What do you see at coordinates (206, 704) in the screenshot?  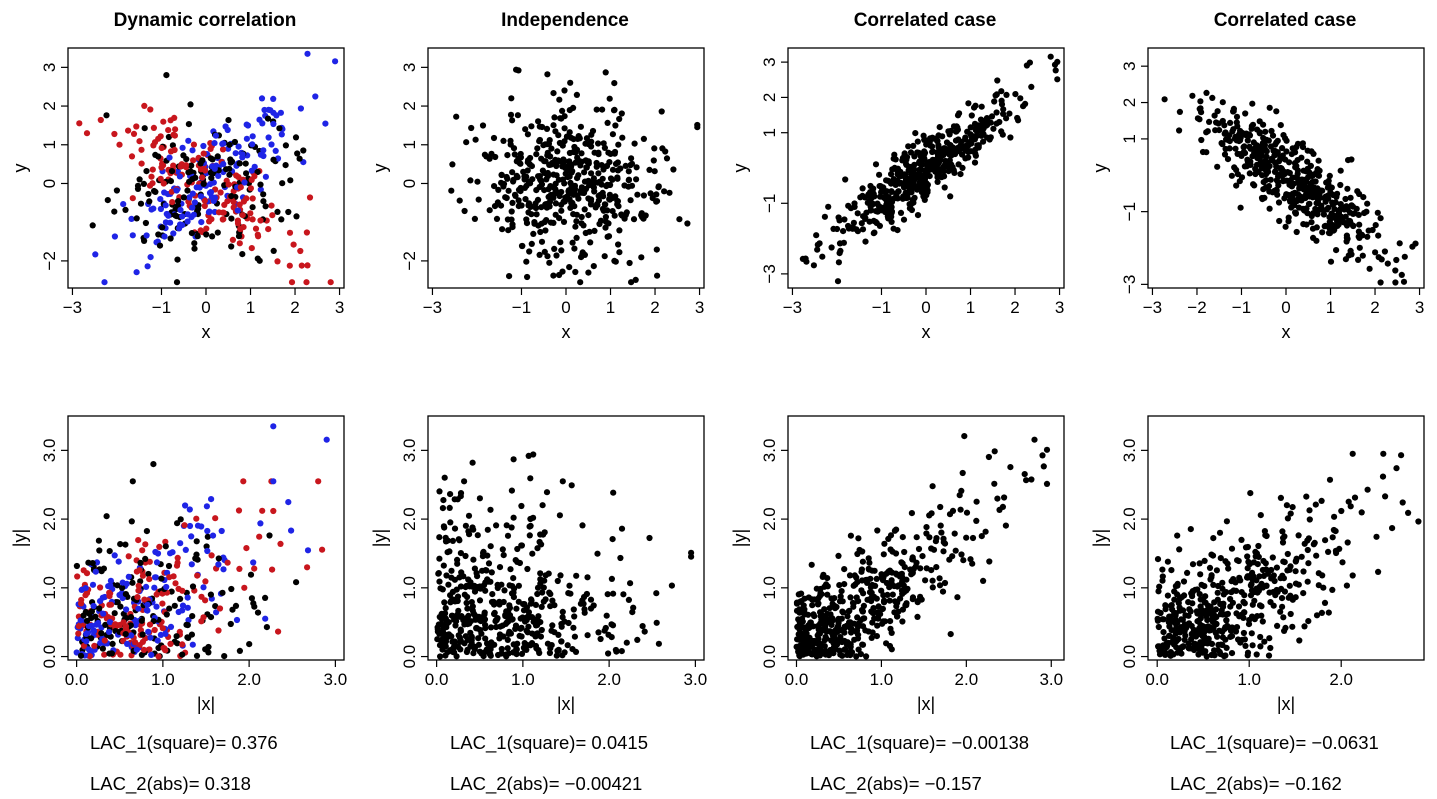 I see `panel-5-x-axis-label: |x|` at bounding box center [206, 704].